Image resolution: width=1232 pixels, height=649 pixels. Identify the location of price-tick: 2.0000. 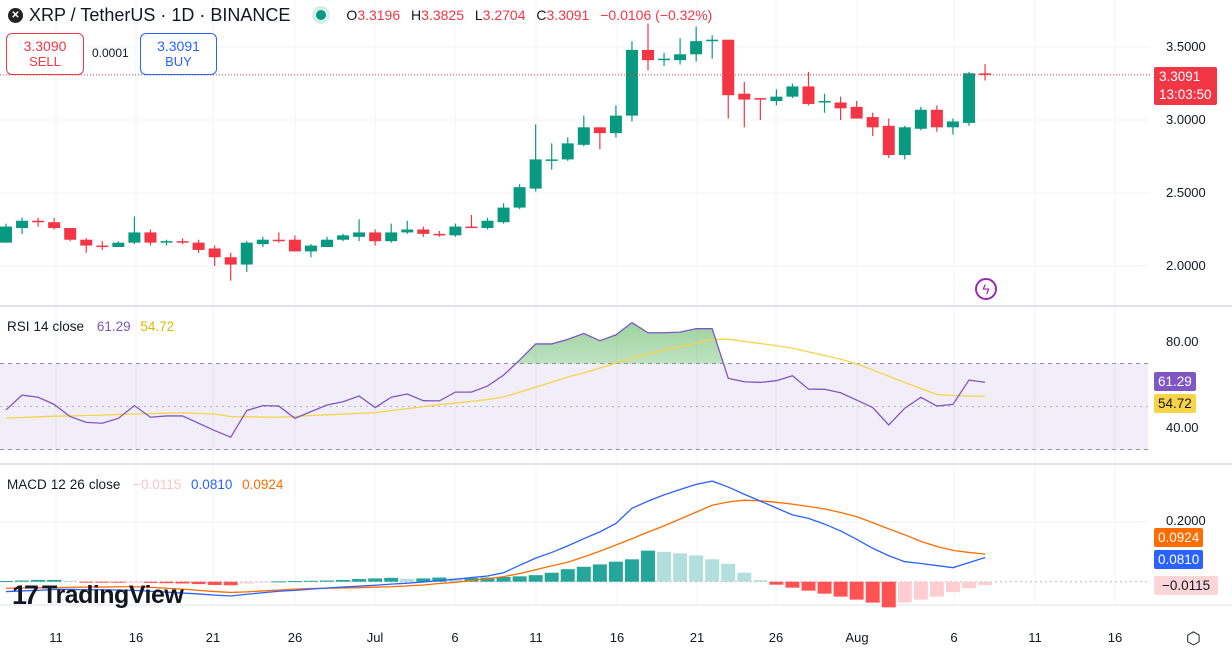
(1186, 265).